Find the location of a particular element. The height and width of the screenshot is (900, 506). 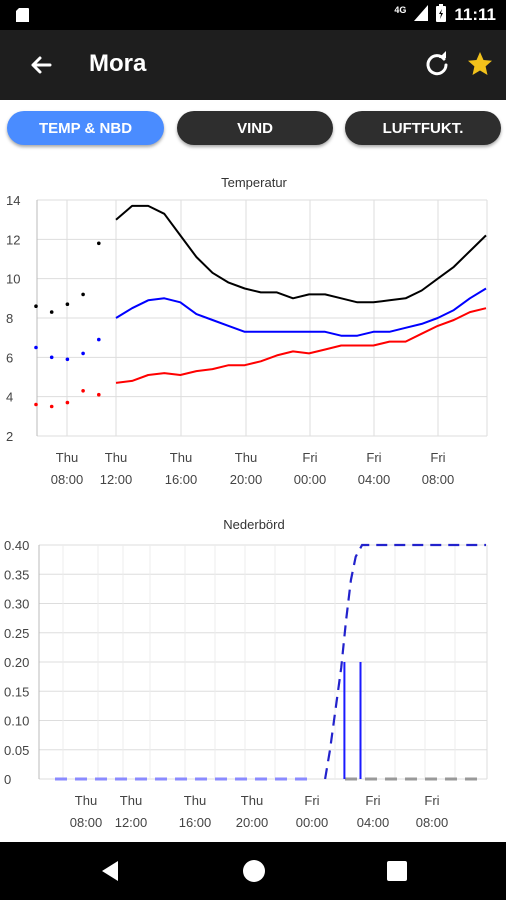

tab-vind: VIND is located at coordinates (255, 128).